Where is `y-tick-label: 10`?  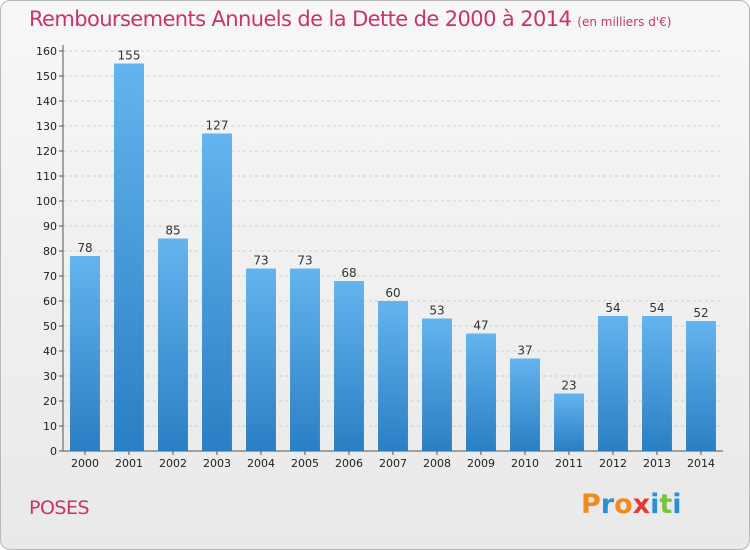
y-tick-label: 10 is located at coordinates (50, 426).